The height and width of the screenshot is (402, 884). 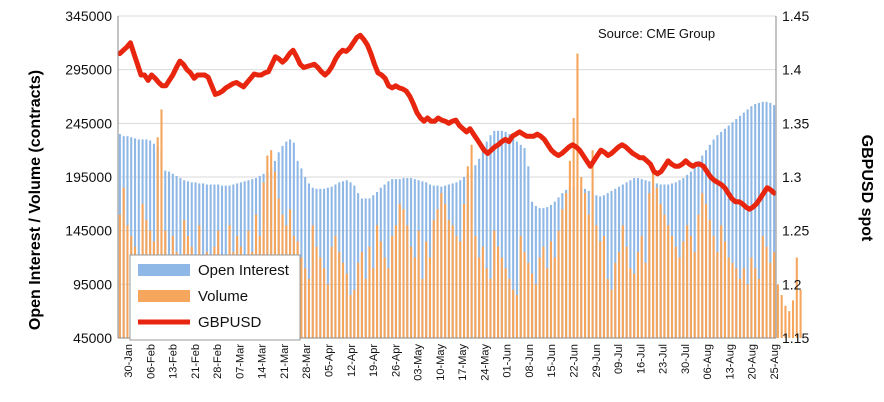 I want to click on legend-swatch-volume, so click(x=164, y=296).